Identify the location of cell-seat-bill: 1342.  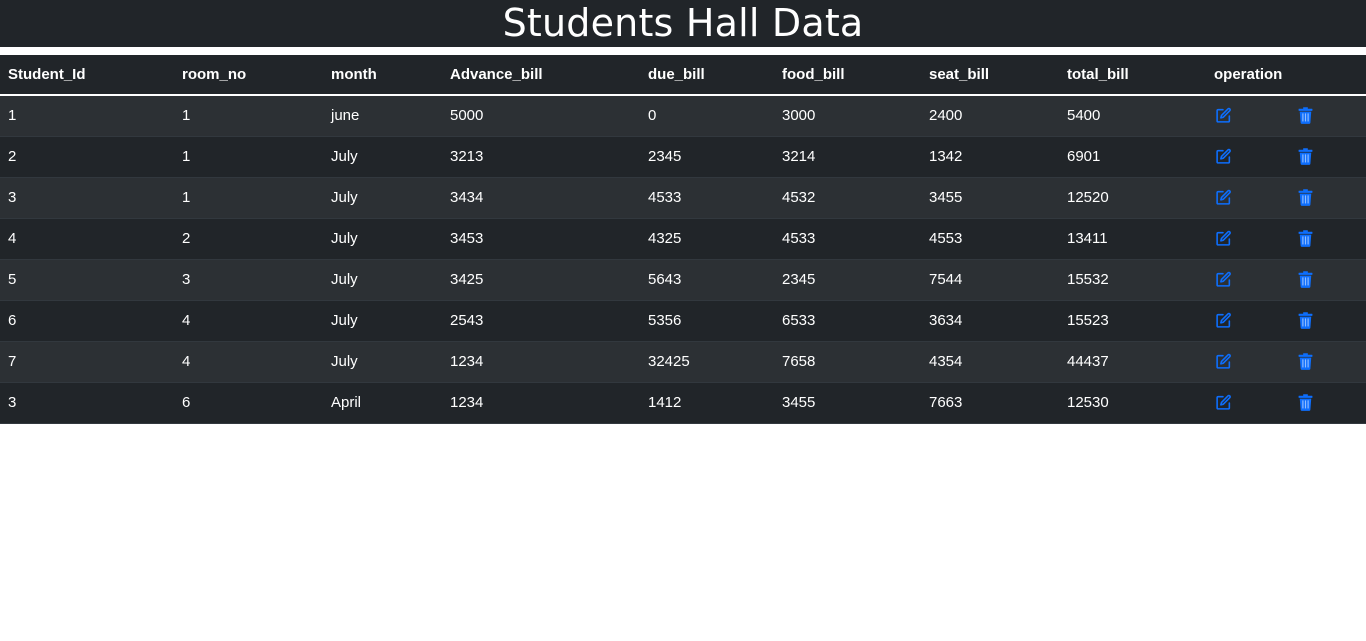
(990, 157).